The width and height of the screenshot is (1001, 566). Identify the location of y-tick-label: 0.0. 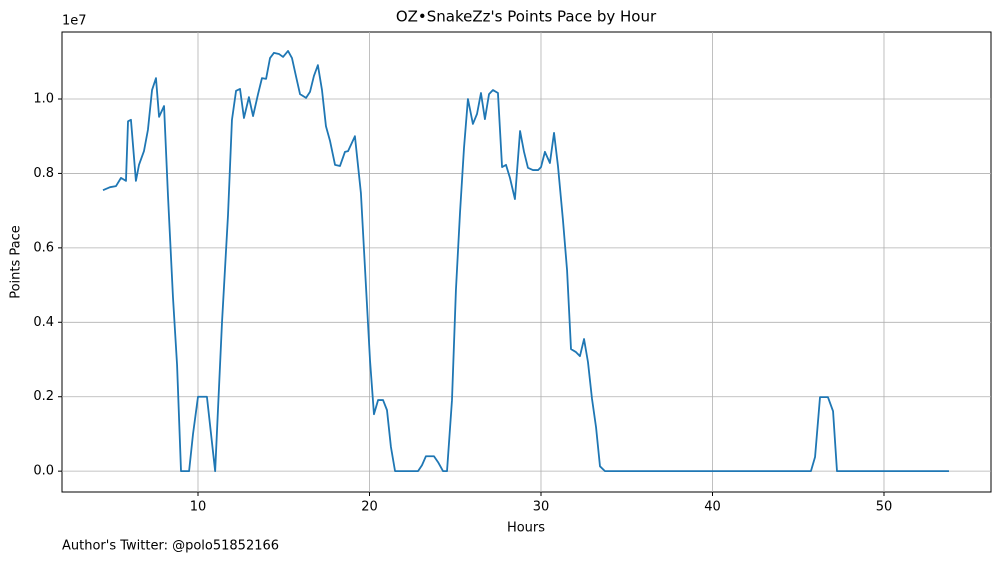
(43, 471).